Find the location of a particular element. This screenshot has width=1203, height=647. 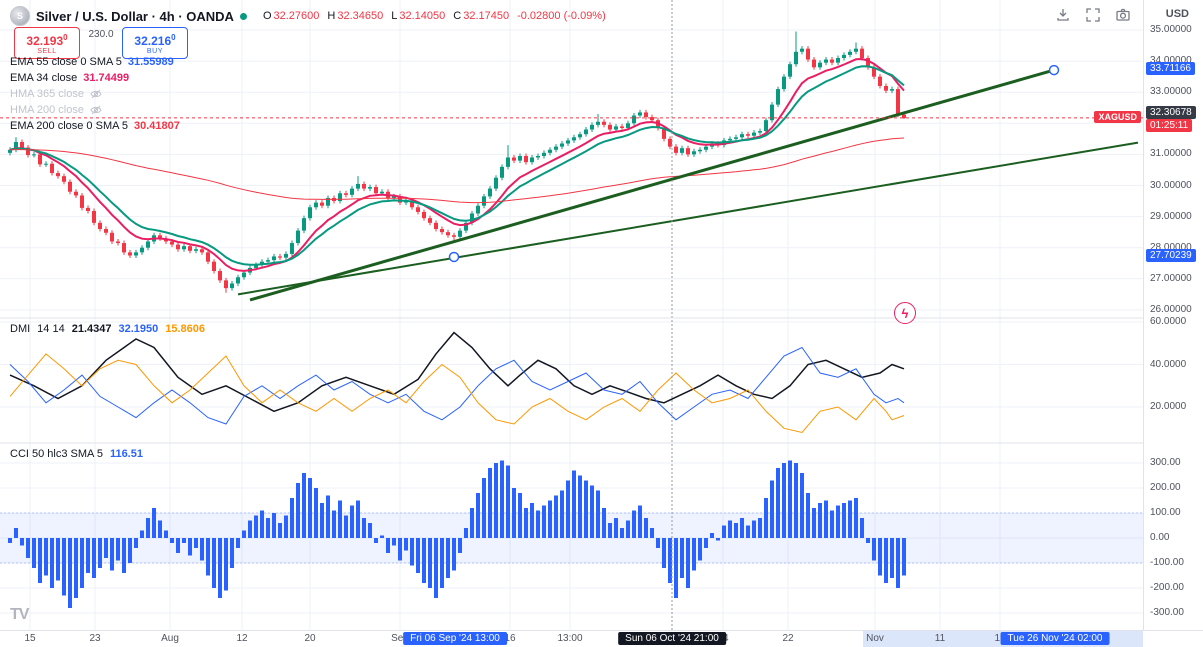

indicator-label: HMA 365 close is located at coordinates (47, 94).